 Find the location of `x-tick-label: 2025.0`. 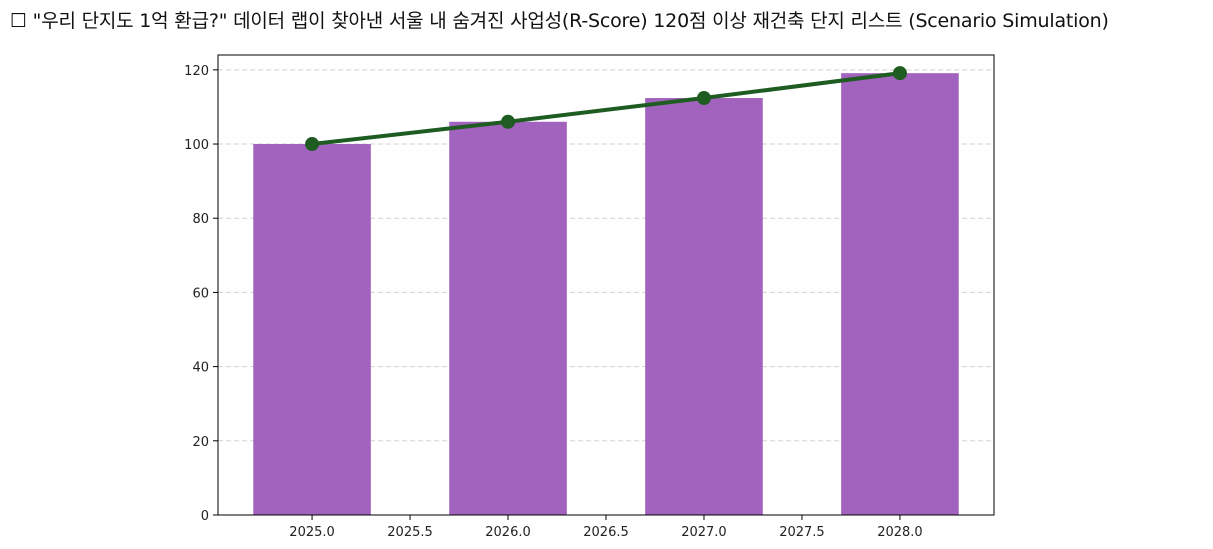

x-tick-label: 2025.0 is located at coordinates (312, 532).